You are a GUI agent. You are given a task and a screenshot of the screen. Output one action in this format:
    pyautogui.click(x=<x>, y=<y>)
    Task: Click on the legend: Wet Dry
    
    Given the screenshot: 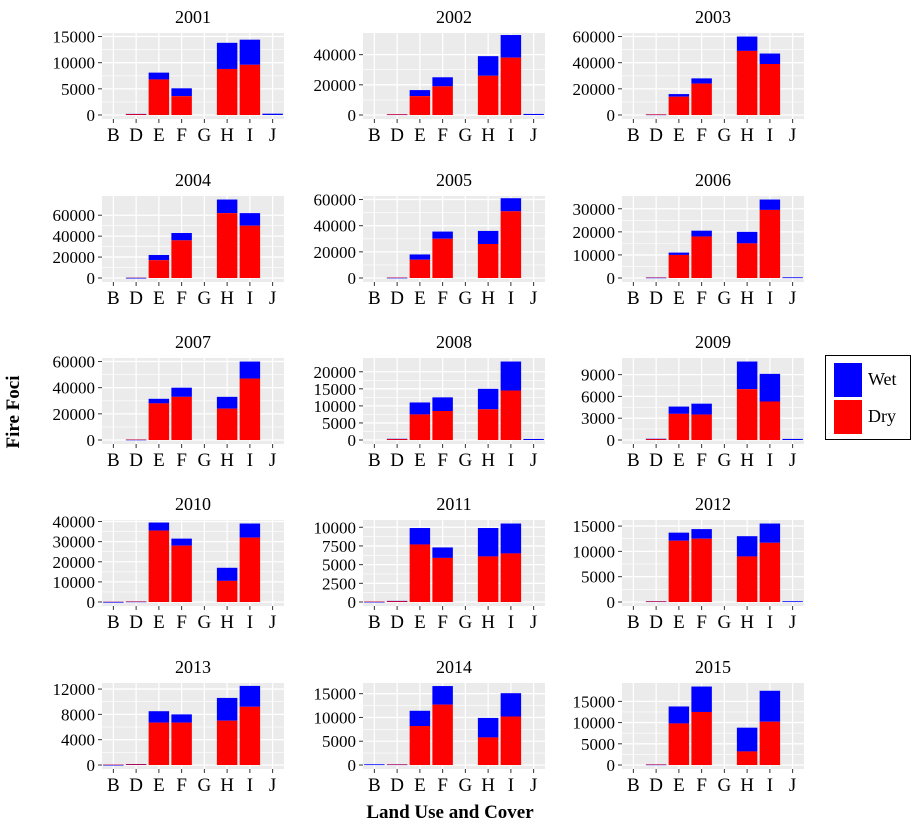 What is the action you would take?
    pyautogui.click(x=868, y=397)
    